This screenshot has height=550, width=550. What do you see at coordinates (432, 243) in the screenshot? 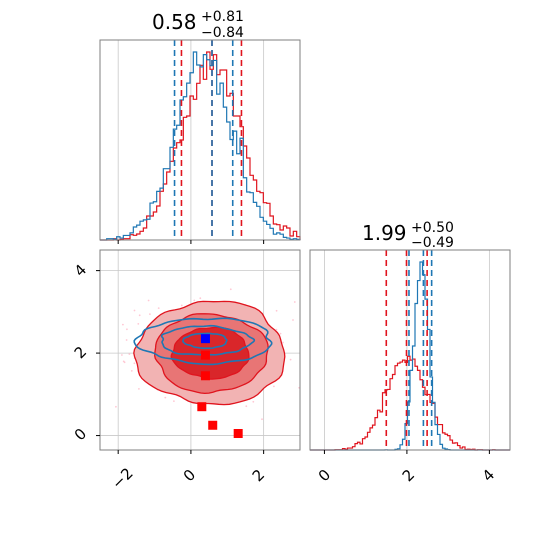
I see `title-bottom-right-sub: −0.49` at bounding box center [432, 243].